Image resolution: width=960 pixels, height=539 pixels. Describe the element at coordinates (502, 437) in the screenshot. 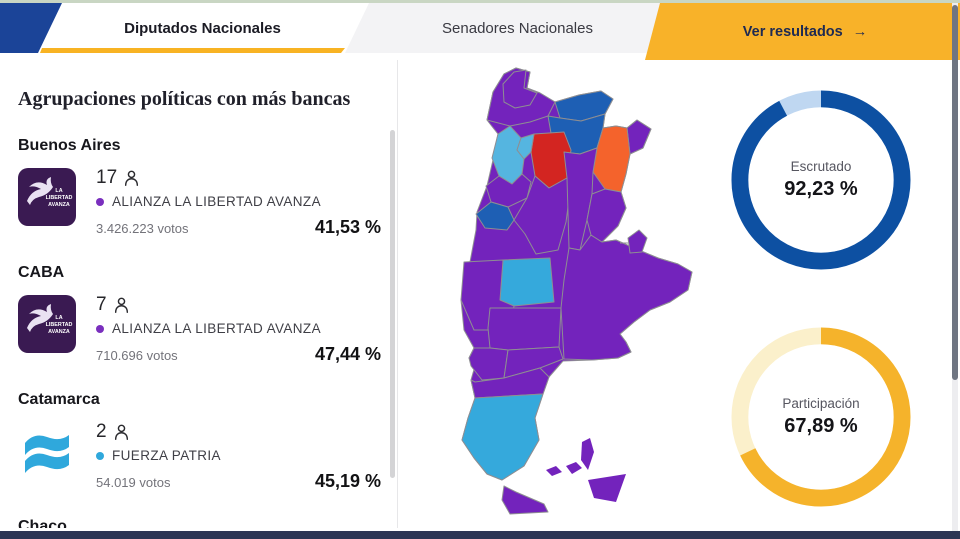

I see `province-santa-cruz` at that location.